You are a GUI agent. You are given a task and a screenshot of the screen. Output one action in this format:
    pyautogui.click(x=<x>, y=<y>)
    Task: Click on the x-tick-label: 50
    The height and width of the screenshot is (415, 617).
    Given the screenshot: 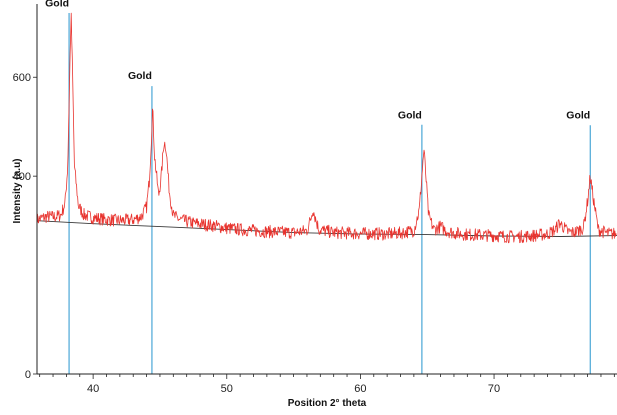 What is the action you would take?
    pyautogui.click(x=227, y=389)
    